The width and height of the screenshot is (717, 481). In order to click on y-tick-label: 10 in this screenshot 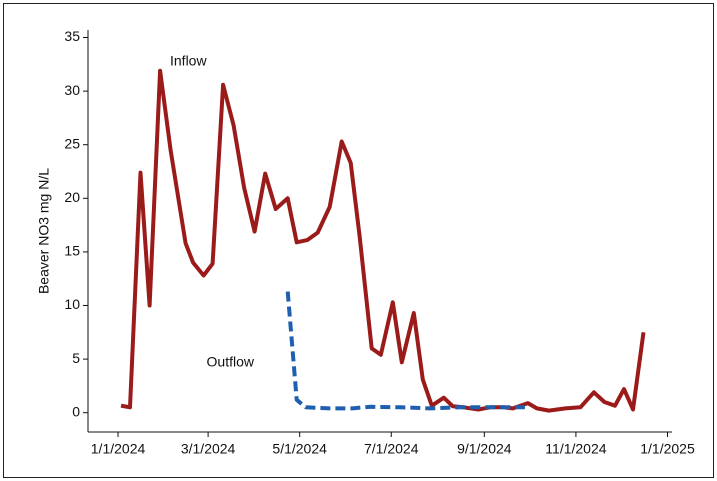, I will do `click(72, 304)`.